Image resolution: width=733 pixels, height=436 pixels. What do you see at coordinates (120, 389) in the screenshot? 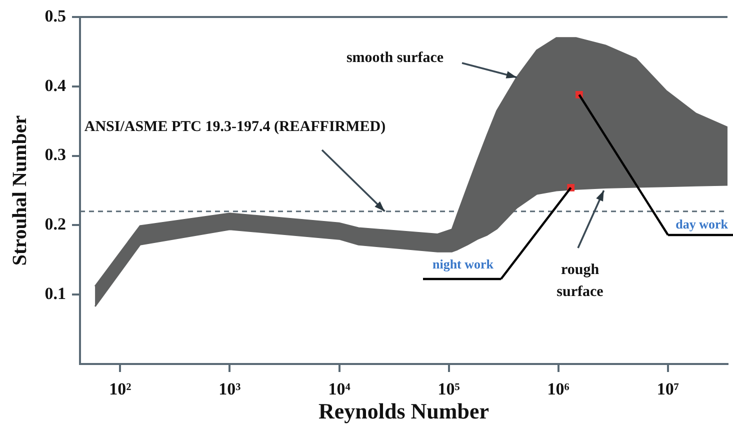
I see `x-tick-label: 10²` at bounding box center [120, 389].